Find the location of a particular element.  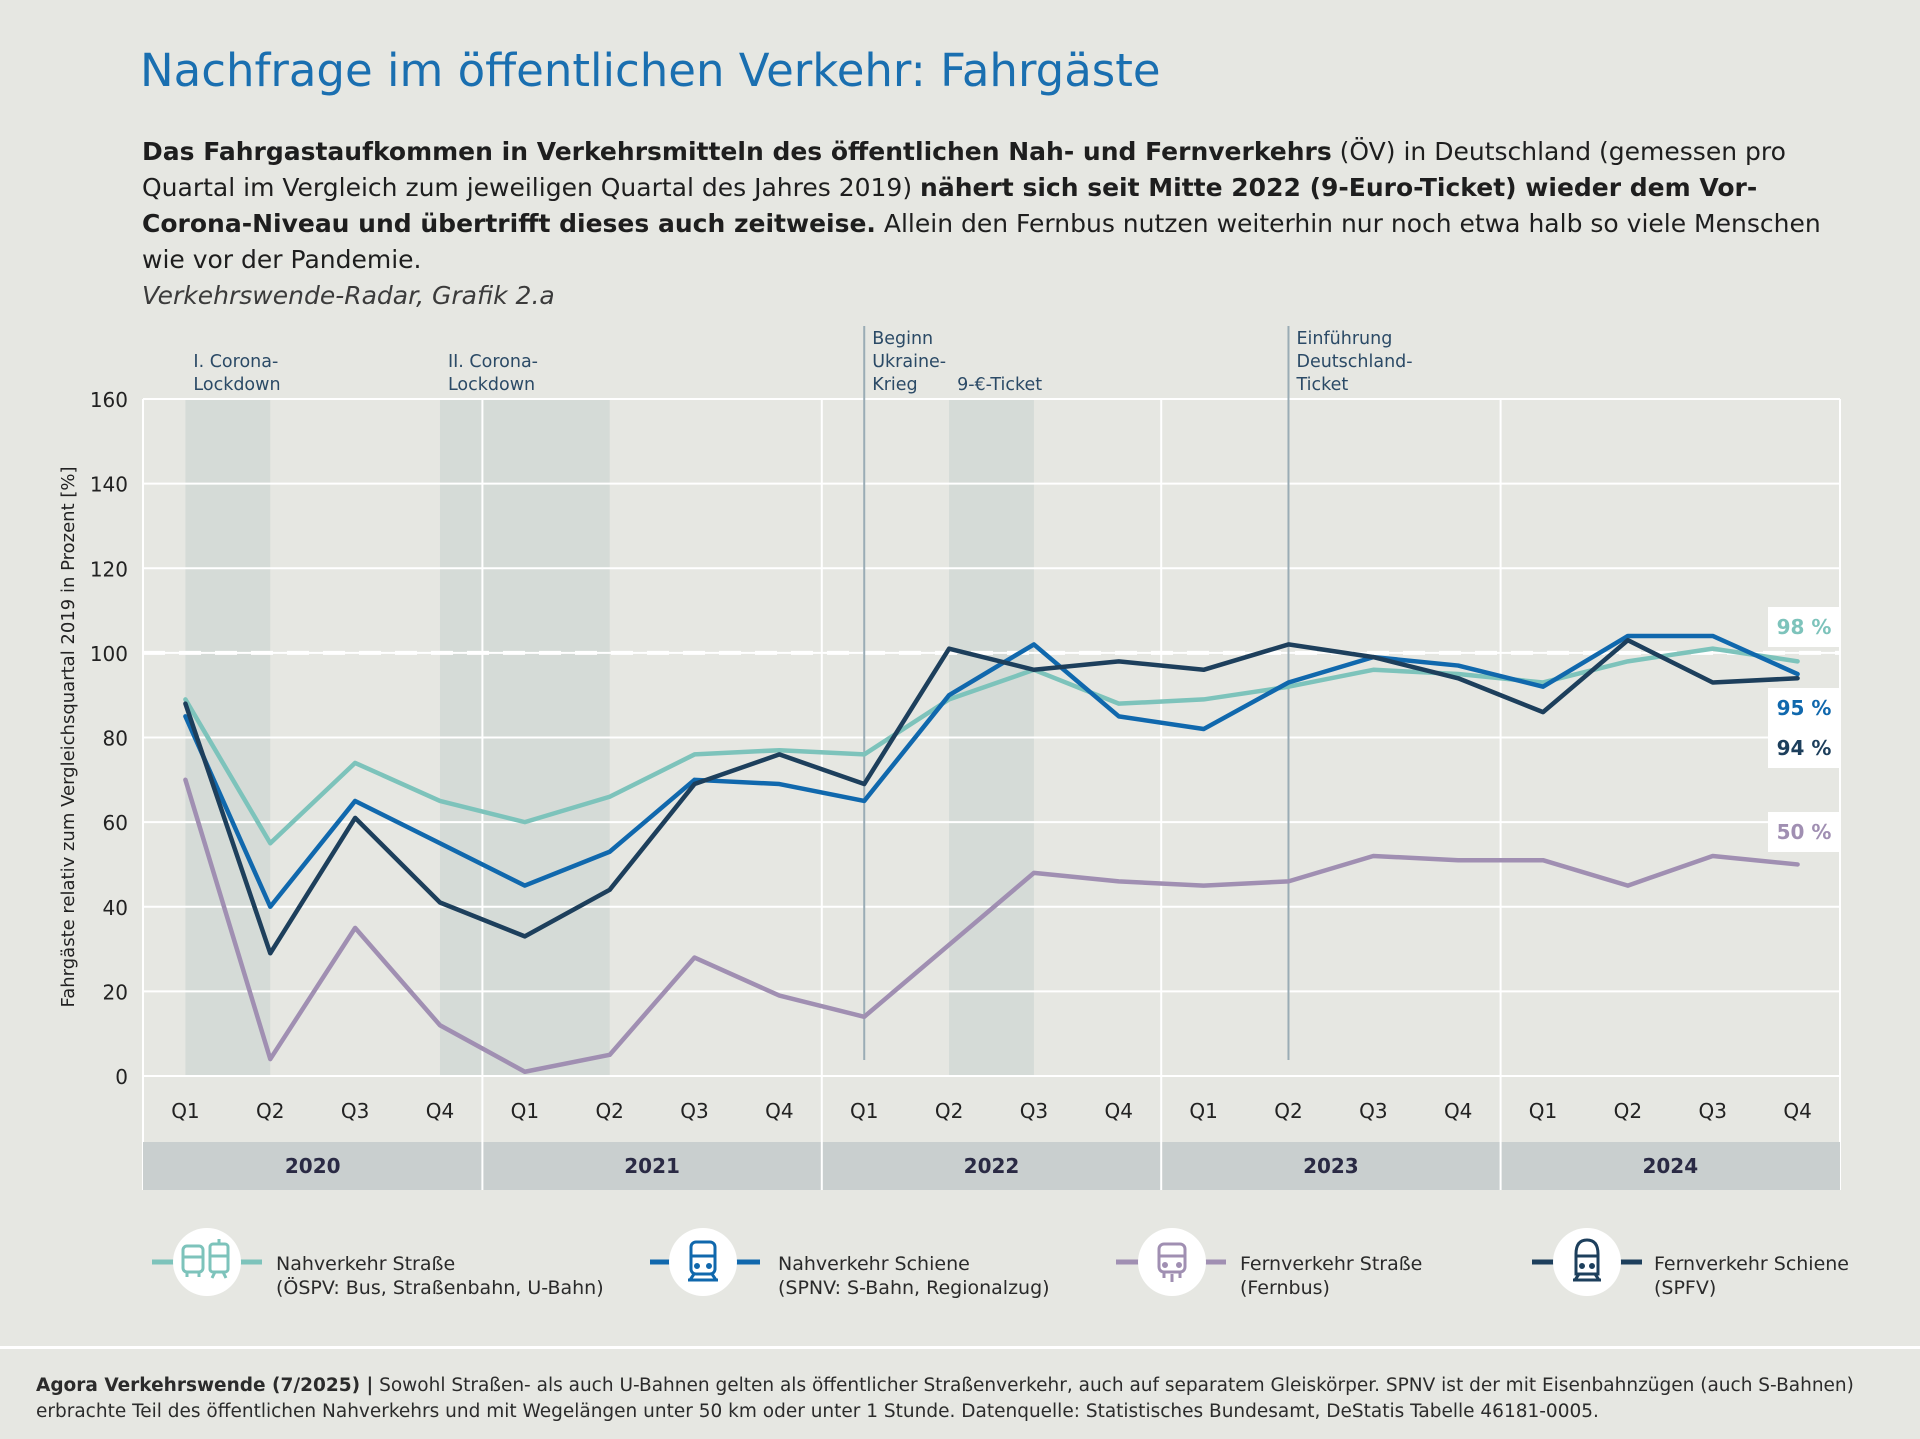

event-label: Deutschland- is located at coordinates (1354, 362).